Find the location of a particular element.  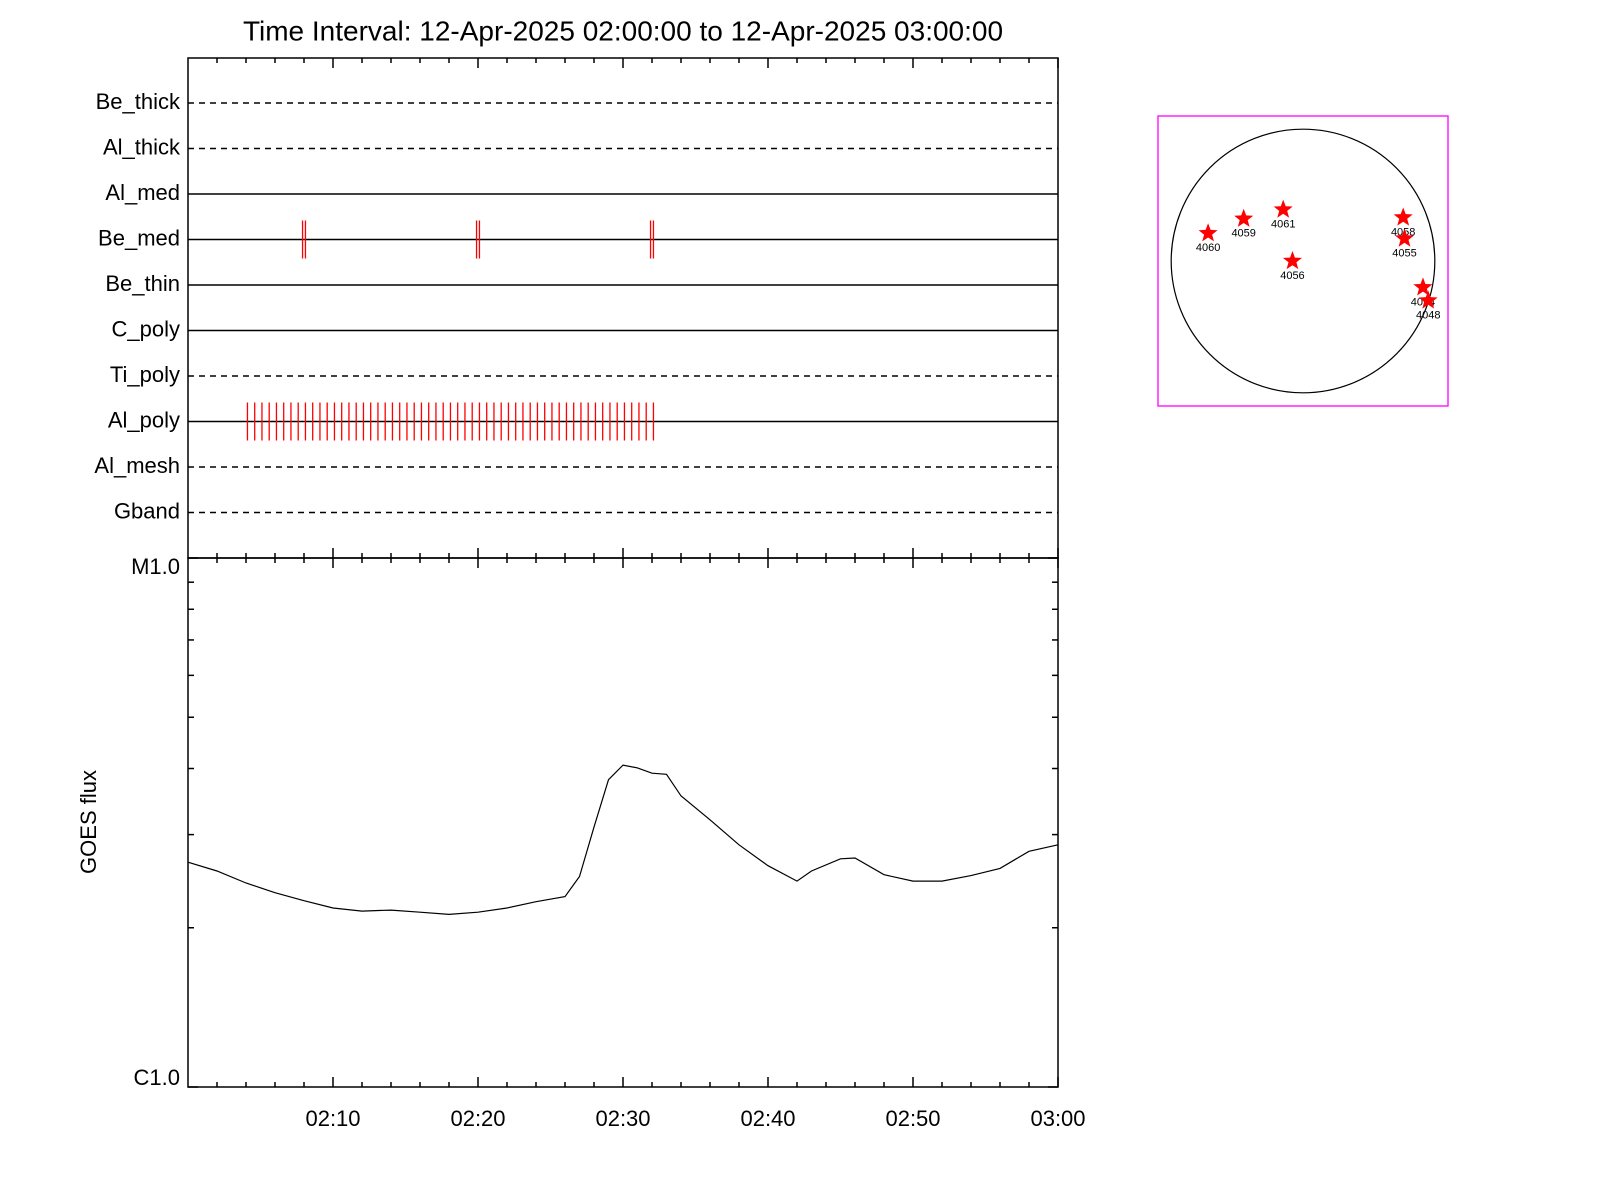

region-label: 4056 is located at coordinates (1292, 276).